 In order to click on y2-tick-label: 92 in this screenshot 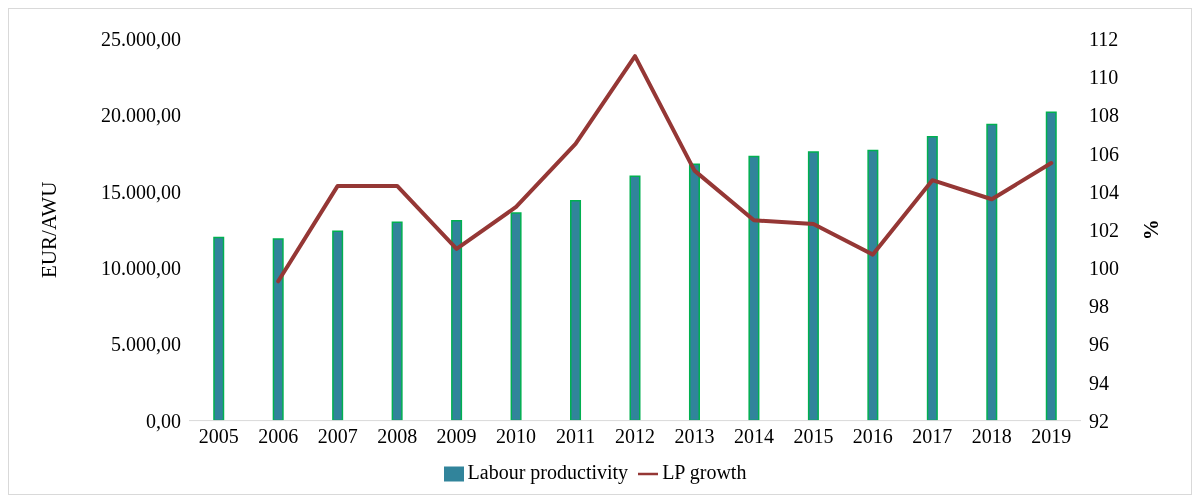, I will do `click(1099, 420)`.